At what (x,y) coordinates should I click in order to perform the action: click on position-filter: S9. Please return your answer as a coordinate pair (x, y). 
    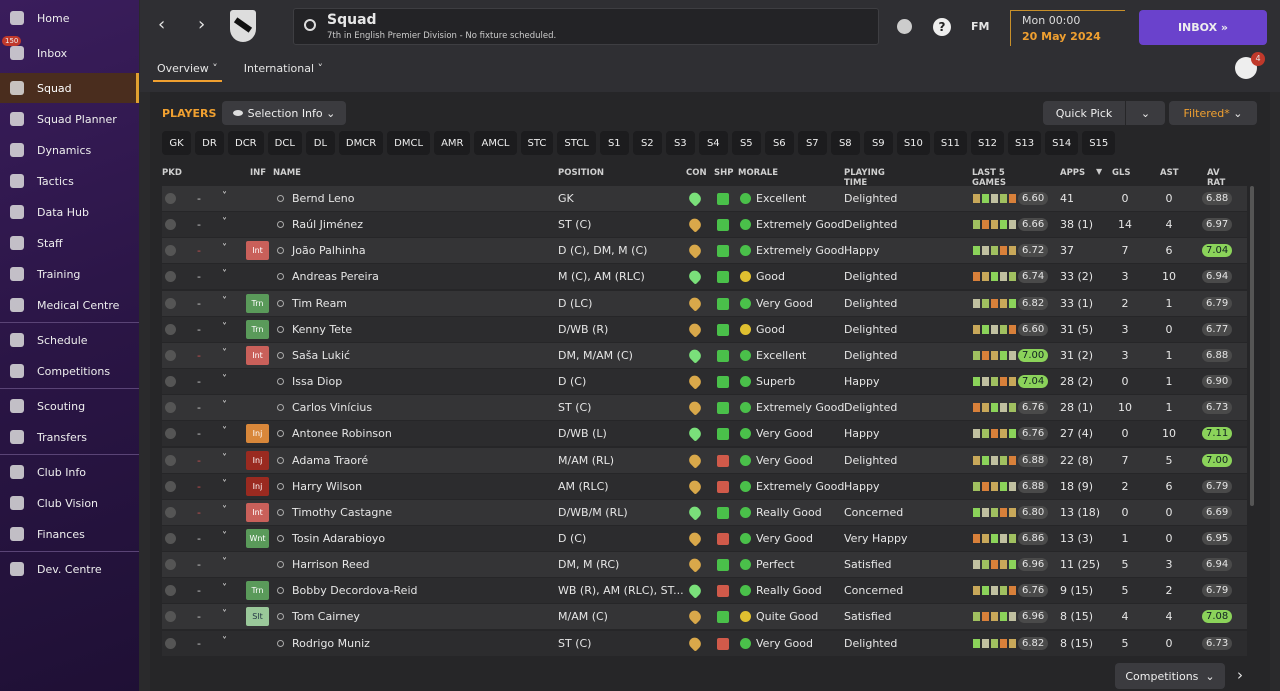
    Looking at the image, I should click on (878, 143).